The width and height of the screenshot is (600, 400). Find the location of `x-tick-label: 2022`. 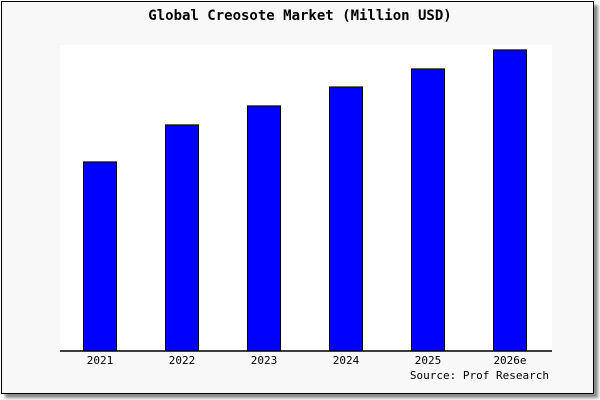

x-tick-label: 2022 is located at coordinates (182, 360).